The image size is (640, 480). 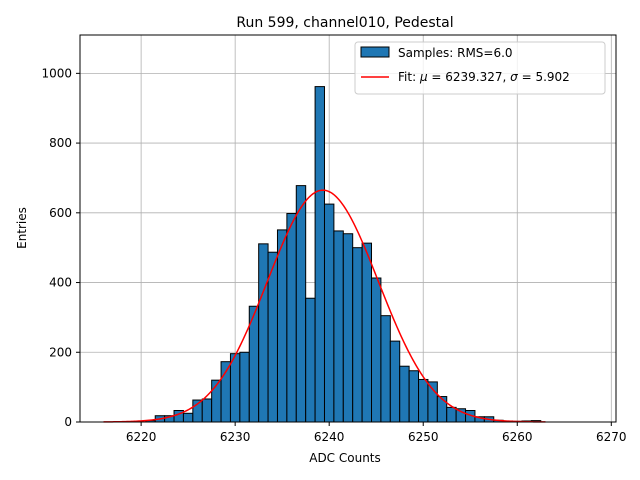 What do you see at coordinates (514, 77) in the screenshot?
I see `legend-sigma-symbol: σ` at bounding box center [514, 77].